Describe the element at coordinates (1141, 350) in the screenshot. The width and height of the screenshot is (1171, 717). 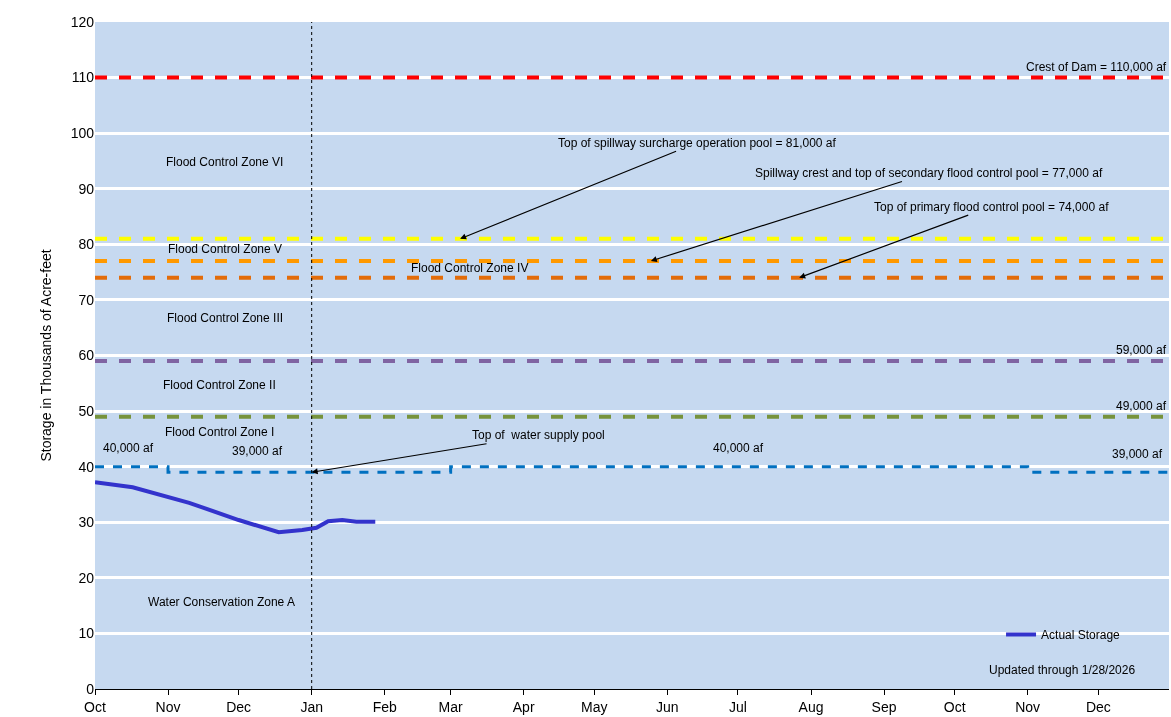
I see `ref-line-label: 59,000 af` at that location.